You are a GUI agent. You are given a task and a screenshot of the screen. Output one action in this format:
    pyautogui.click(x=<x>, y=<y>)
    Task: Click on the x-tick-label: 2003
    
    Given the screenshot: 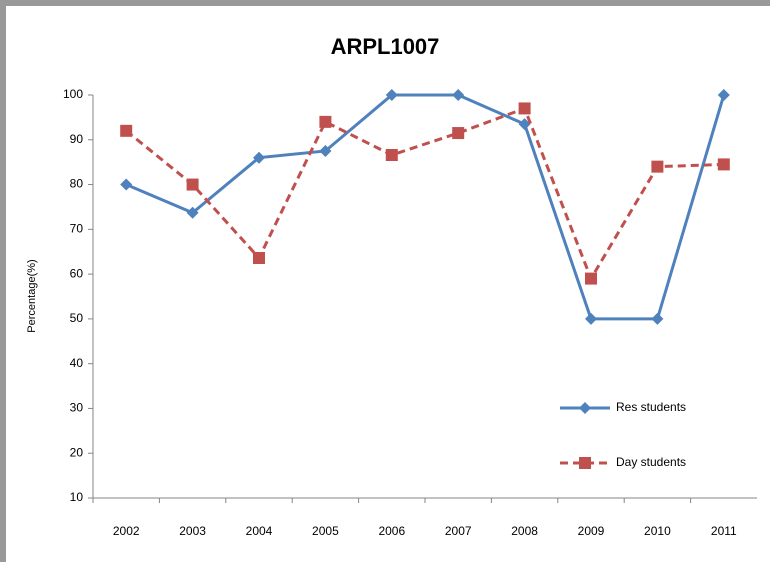 What is the action you would take?
    pyautogui.click(x=192, y=531)
    